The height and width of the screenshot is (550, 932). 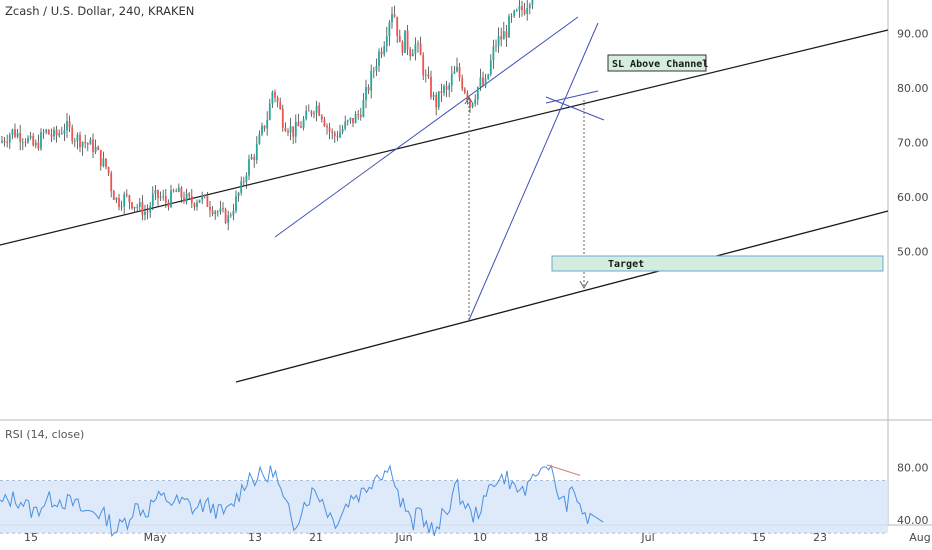 I want to click on time-tick-label: Aug, so click(x=919, y=537).